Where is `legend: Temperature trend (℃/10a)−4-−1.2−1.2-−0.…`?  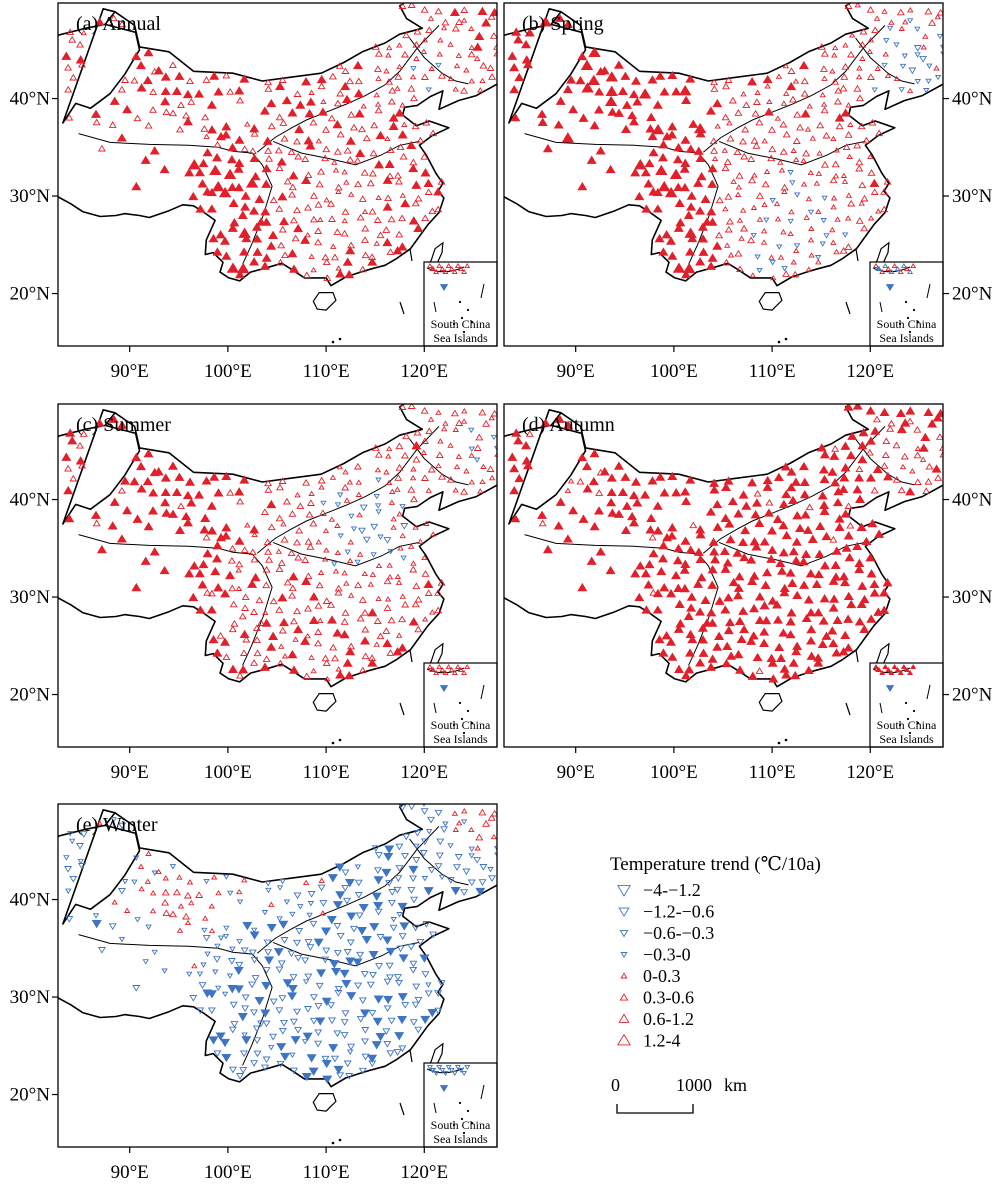 legend: Temperature trend (℃/10a)−4-−1.2−1.2-−0.… is located at coordinates (715, 952).